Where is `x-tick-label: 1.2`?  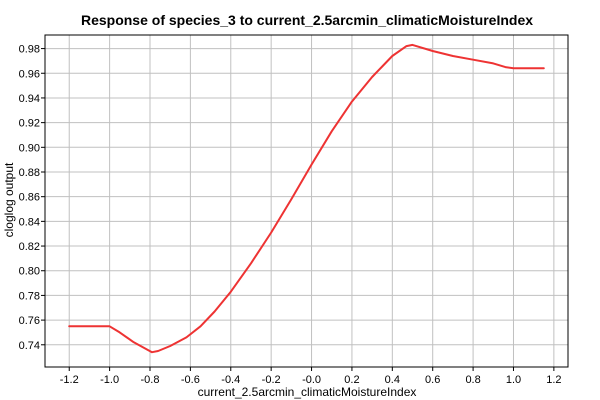 x-tick-label: 1.2 is located at coordinates (553, 380).